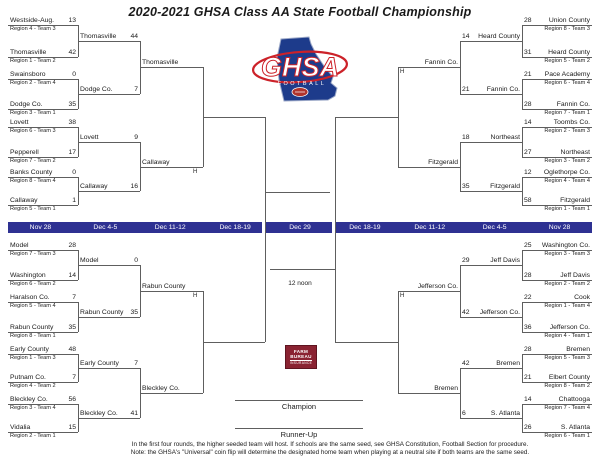 The width and height of the screenshot is (600, 466). Describe the element at coordinates (508, 363) in the screenshot. I see `team-name: Bremen` at that location.